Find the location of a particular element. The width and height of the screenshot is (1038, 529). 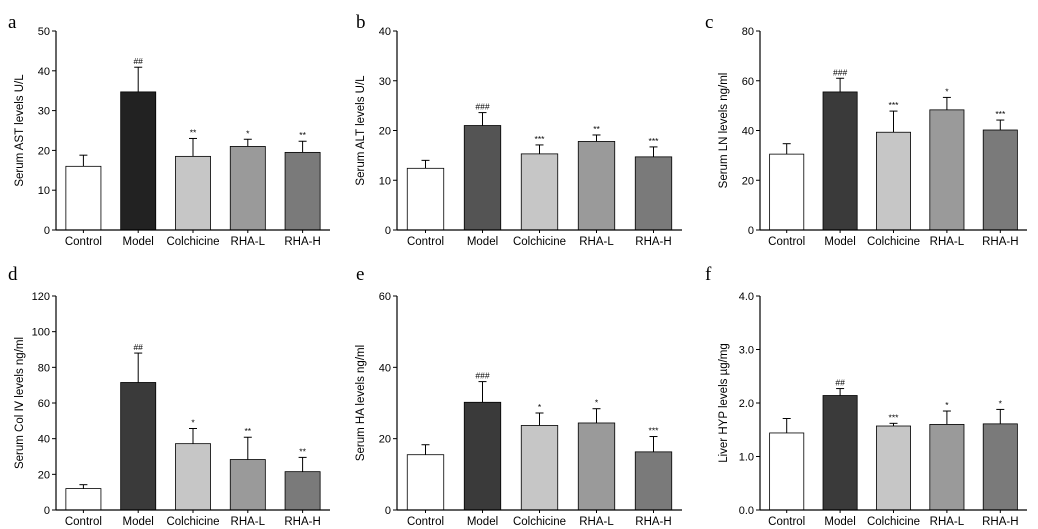

y-axis-label: Serum Col Ⅳ levels ng/ml is located at coordinates (20, 403).